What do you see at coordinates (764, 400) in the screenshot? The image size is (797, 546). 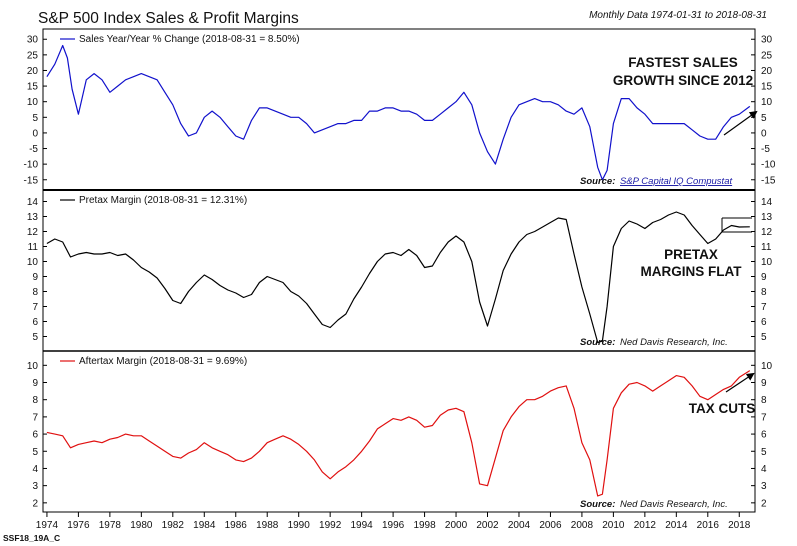 I see `aftertax-ytick-label-right: 8` at bounding box center [764, 400].